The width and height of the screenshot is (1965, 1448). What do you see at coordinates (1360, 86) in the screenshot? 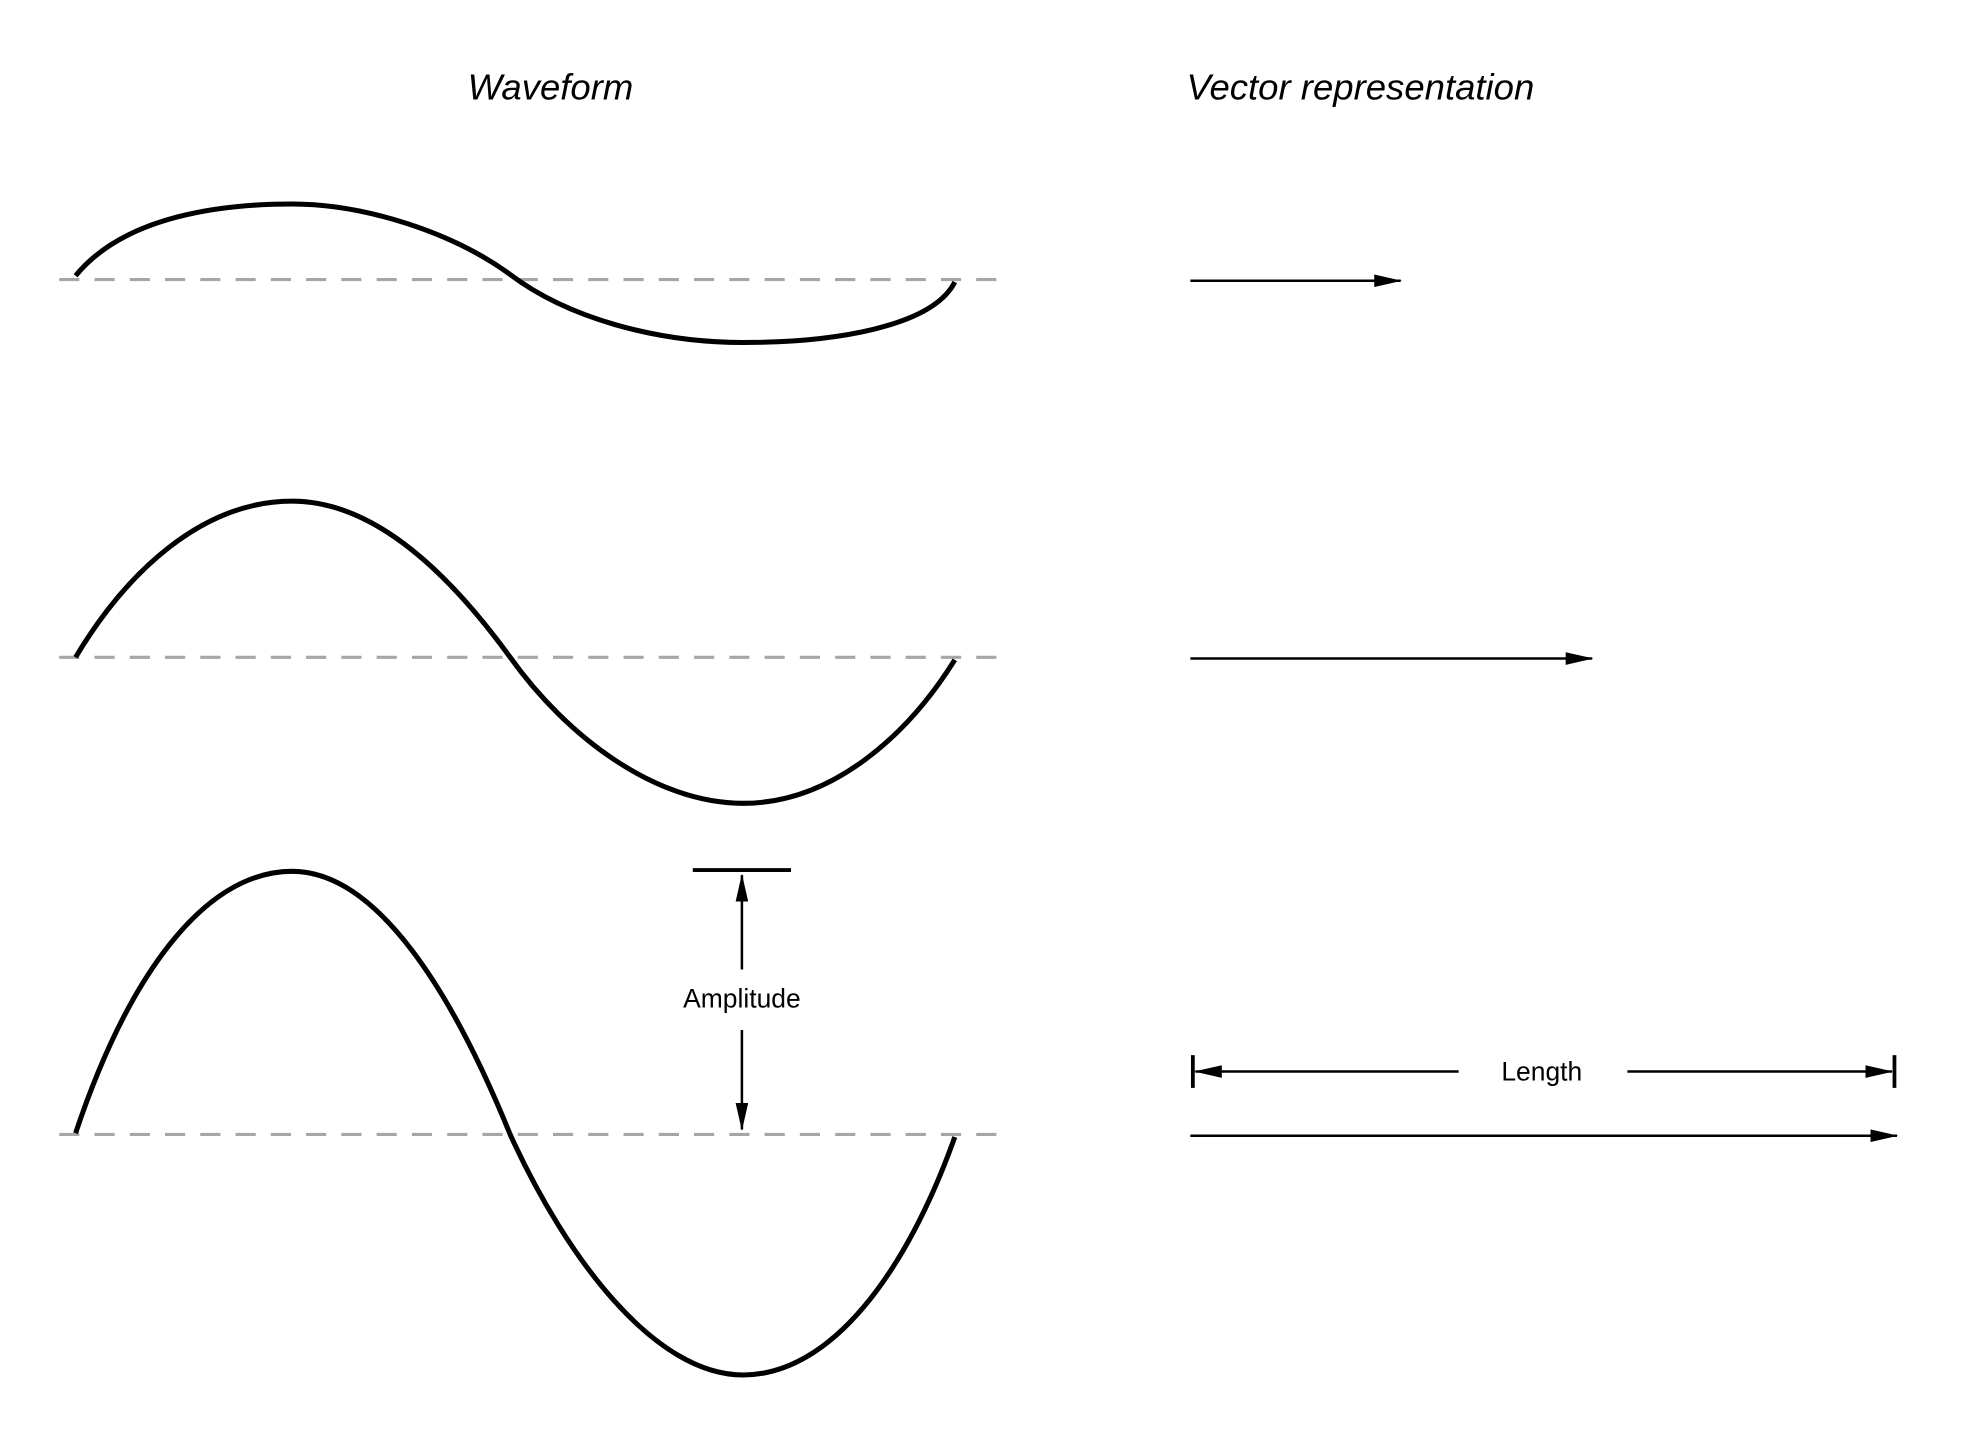
I see `vector-title: Vector representation` at bounding box center [1360, 86].